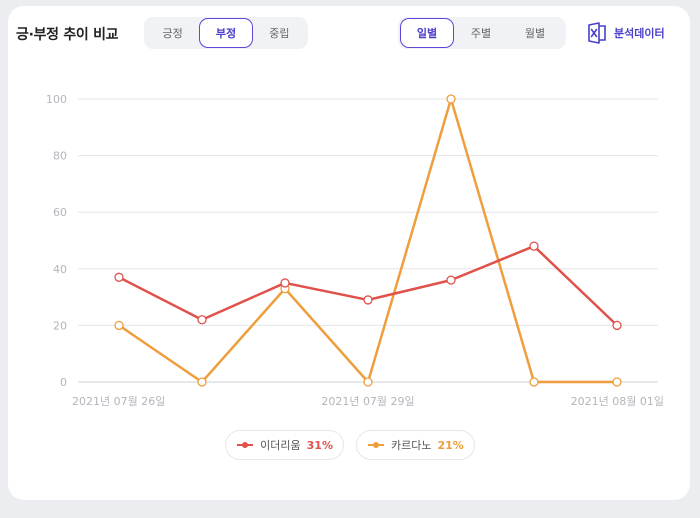 The width and height of the screenshot is (700, 518). What do you see at coordinates (535, 33) in the screenshot?
I see `tab-monthly: 월별` at bounding box center [535, 33].